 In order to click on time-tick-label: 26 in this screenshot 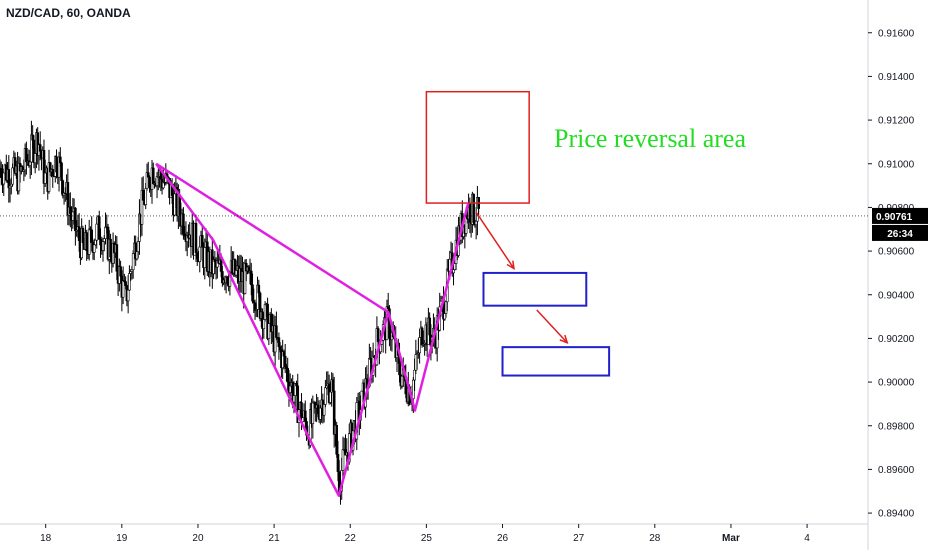, I will do `click(503, 538)`.